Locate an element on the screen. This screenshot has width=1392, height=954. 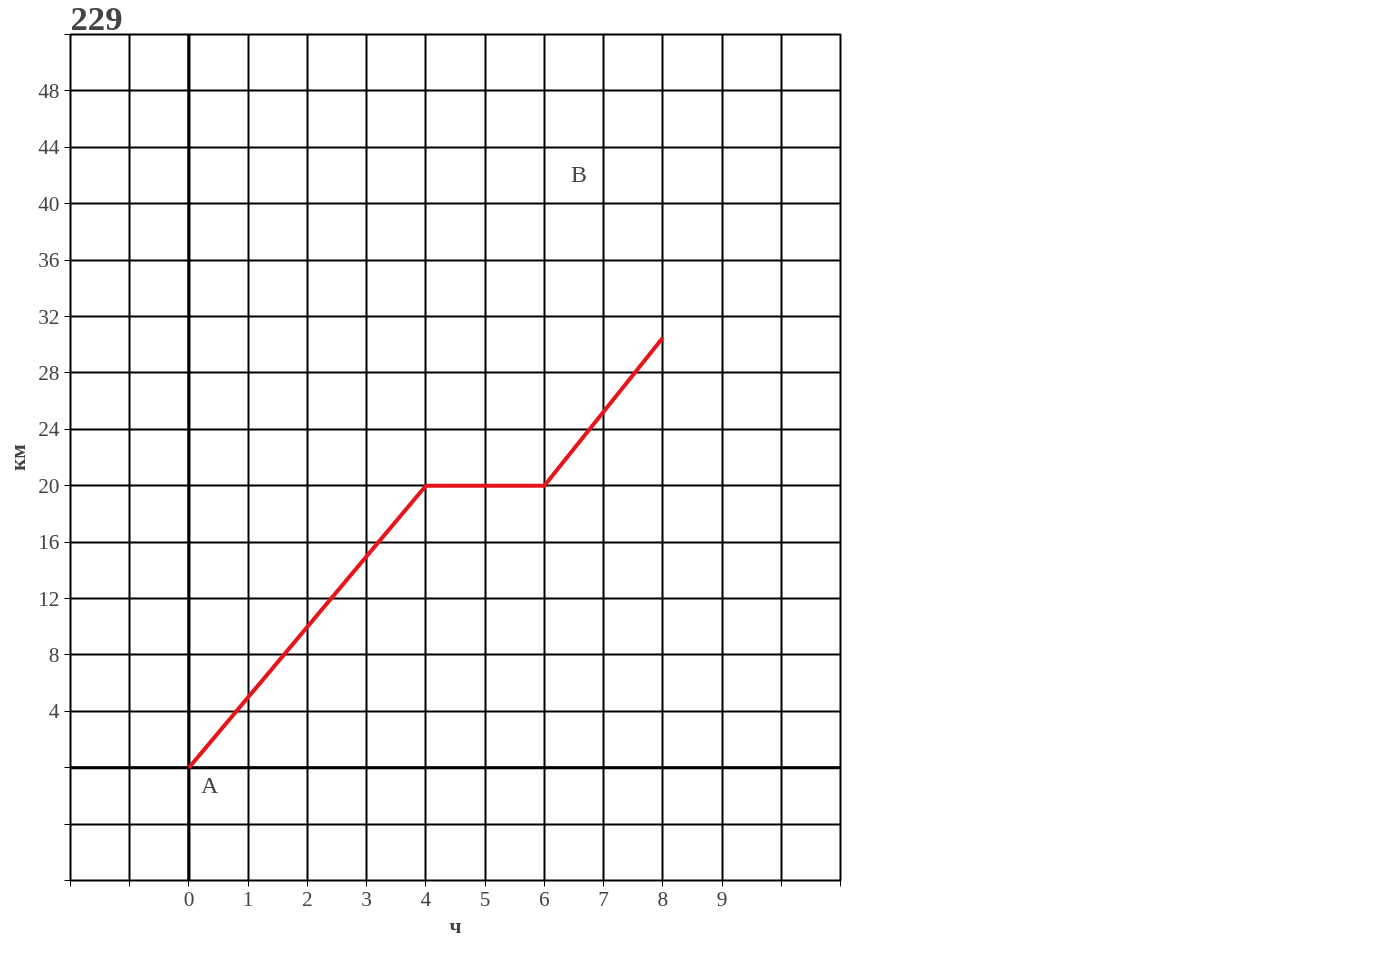
x-tick-label: 1 is located at coordinates (248, 898).